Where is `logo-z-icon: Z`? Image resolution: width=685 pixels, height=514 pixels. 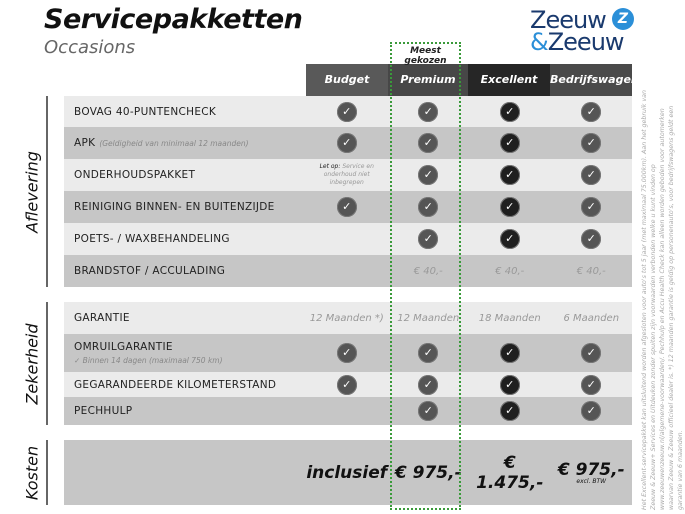 logo-z-icon: Z is located at coordinates (623, 19).